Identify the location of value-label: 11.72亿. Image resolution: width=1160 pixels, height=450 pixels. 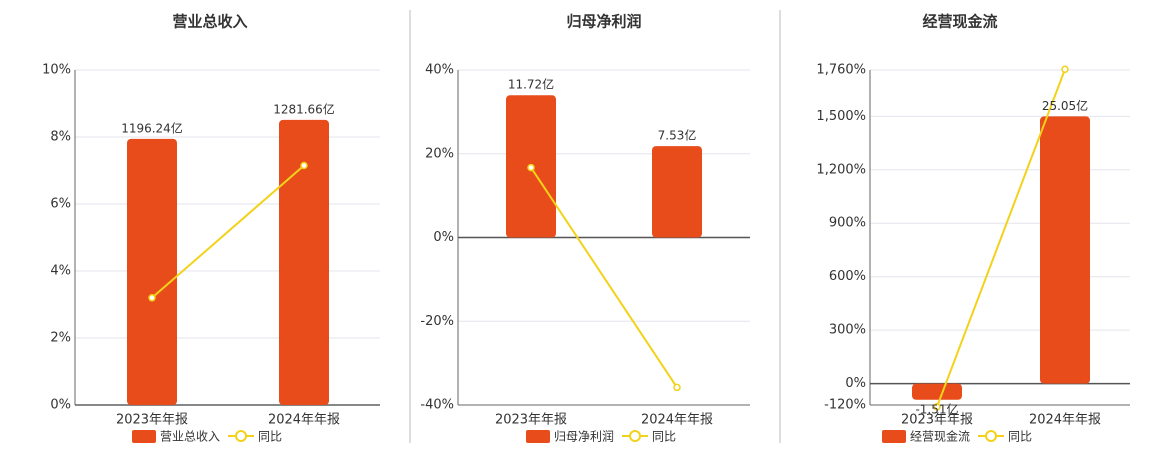
(531, 84).